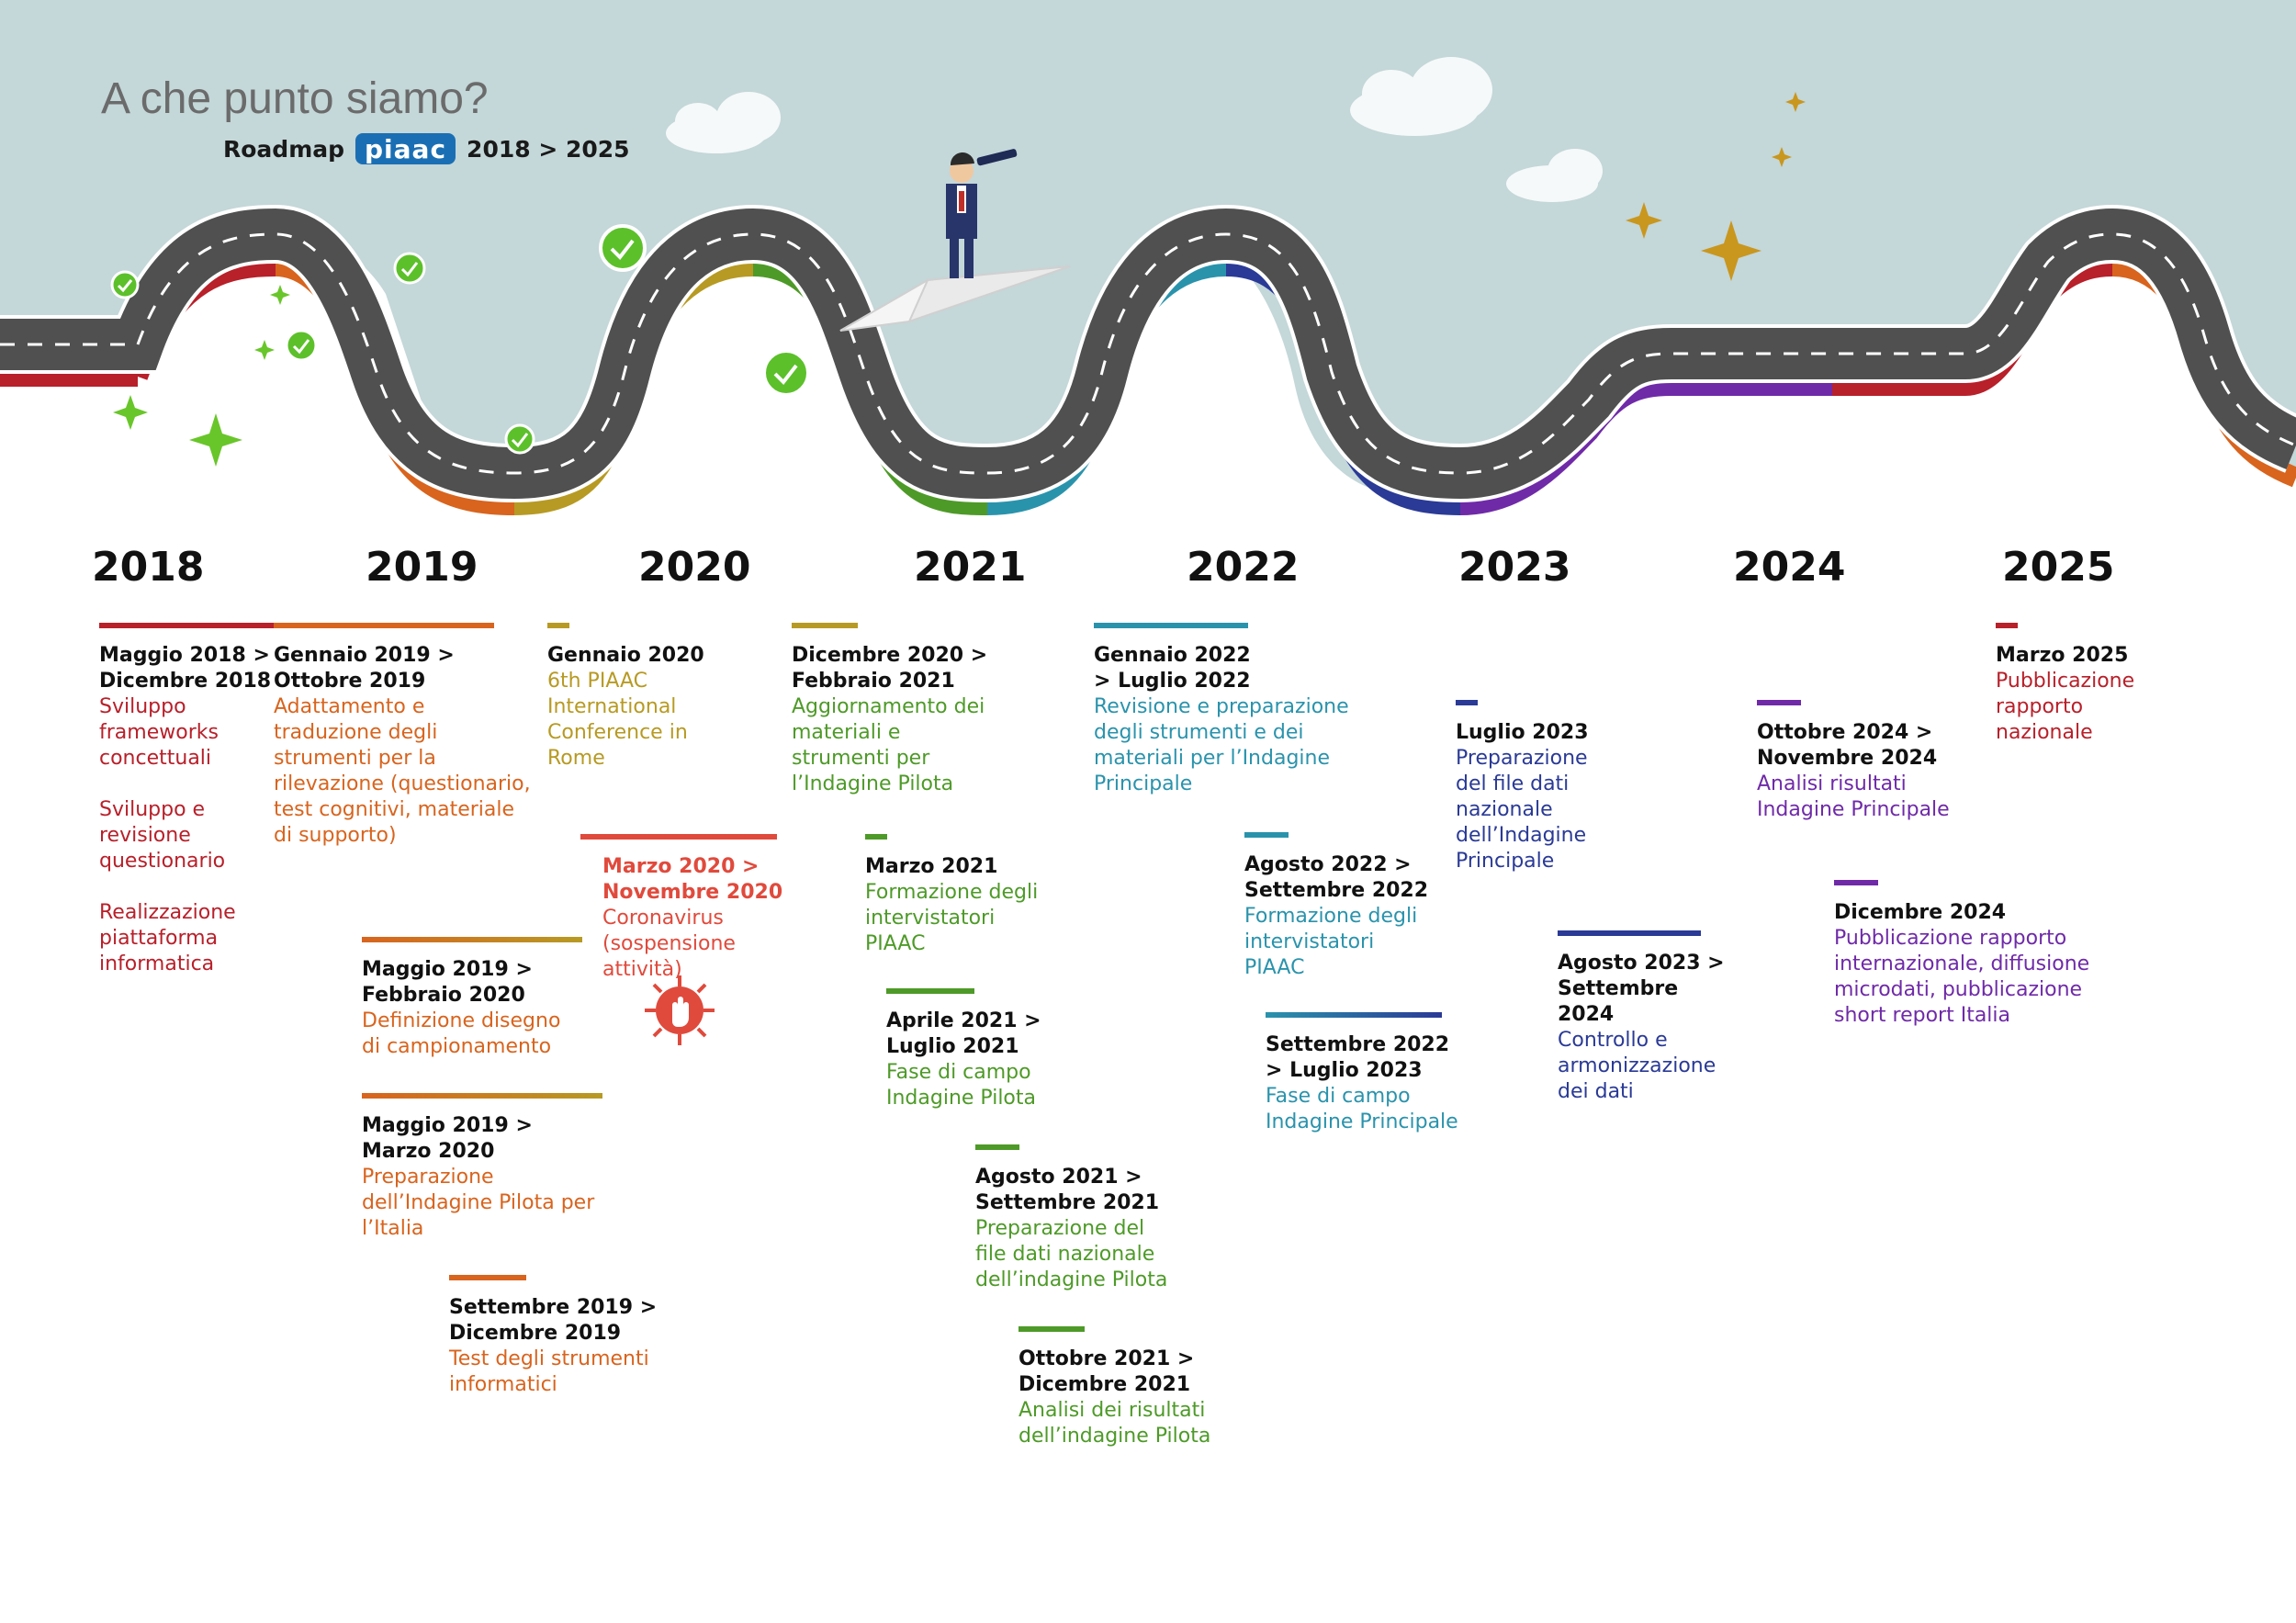 This screenshot has height=1623, width=2296. What do you see at coordinates (1358, 1057) in the screenshot?
I see `milestone-period: Settembre 2022 > Luglio 2023` at bounding box center [1358, 1057].